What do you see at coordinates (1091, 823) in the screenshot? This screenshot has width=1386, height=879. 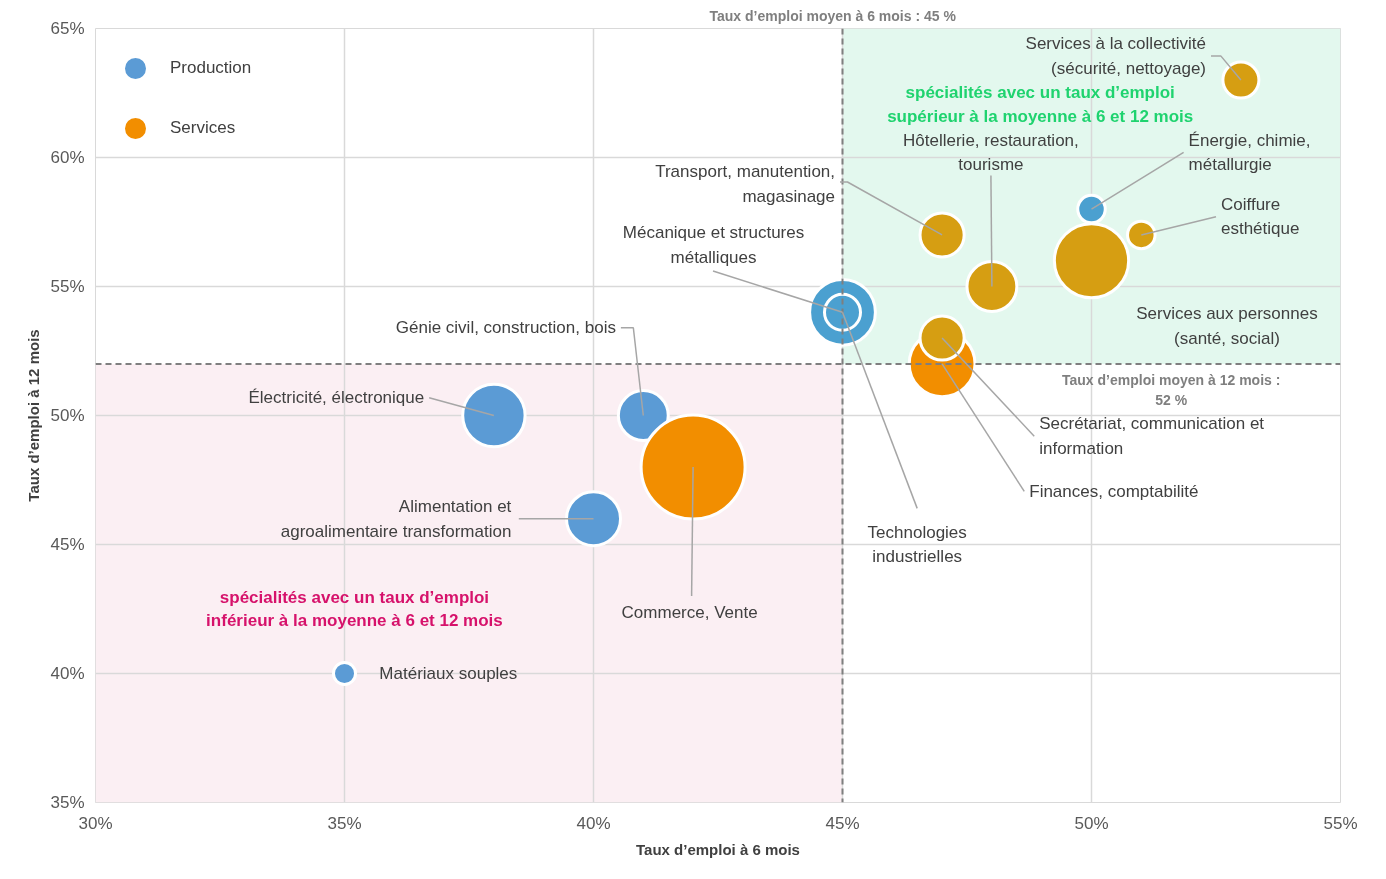 I see `x-tick-label: 50%` at bounding box center [1091, 823].